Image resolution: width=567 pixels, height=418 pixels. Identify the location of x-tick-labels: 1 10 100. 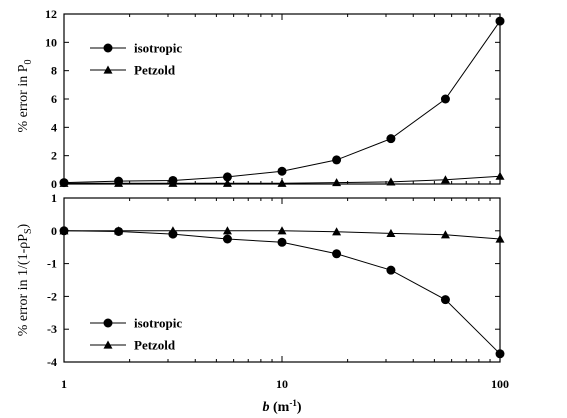
(285, 384).